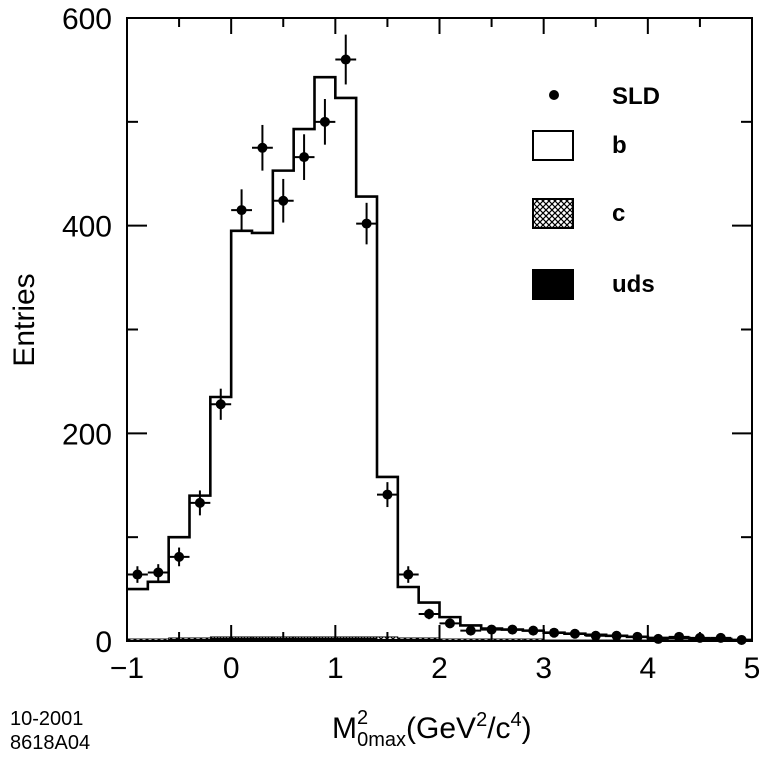  Describe the element at coordinates (231, 668) in the screenshot. I see `x-tick-label: 0` at that location.